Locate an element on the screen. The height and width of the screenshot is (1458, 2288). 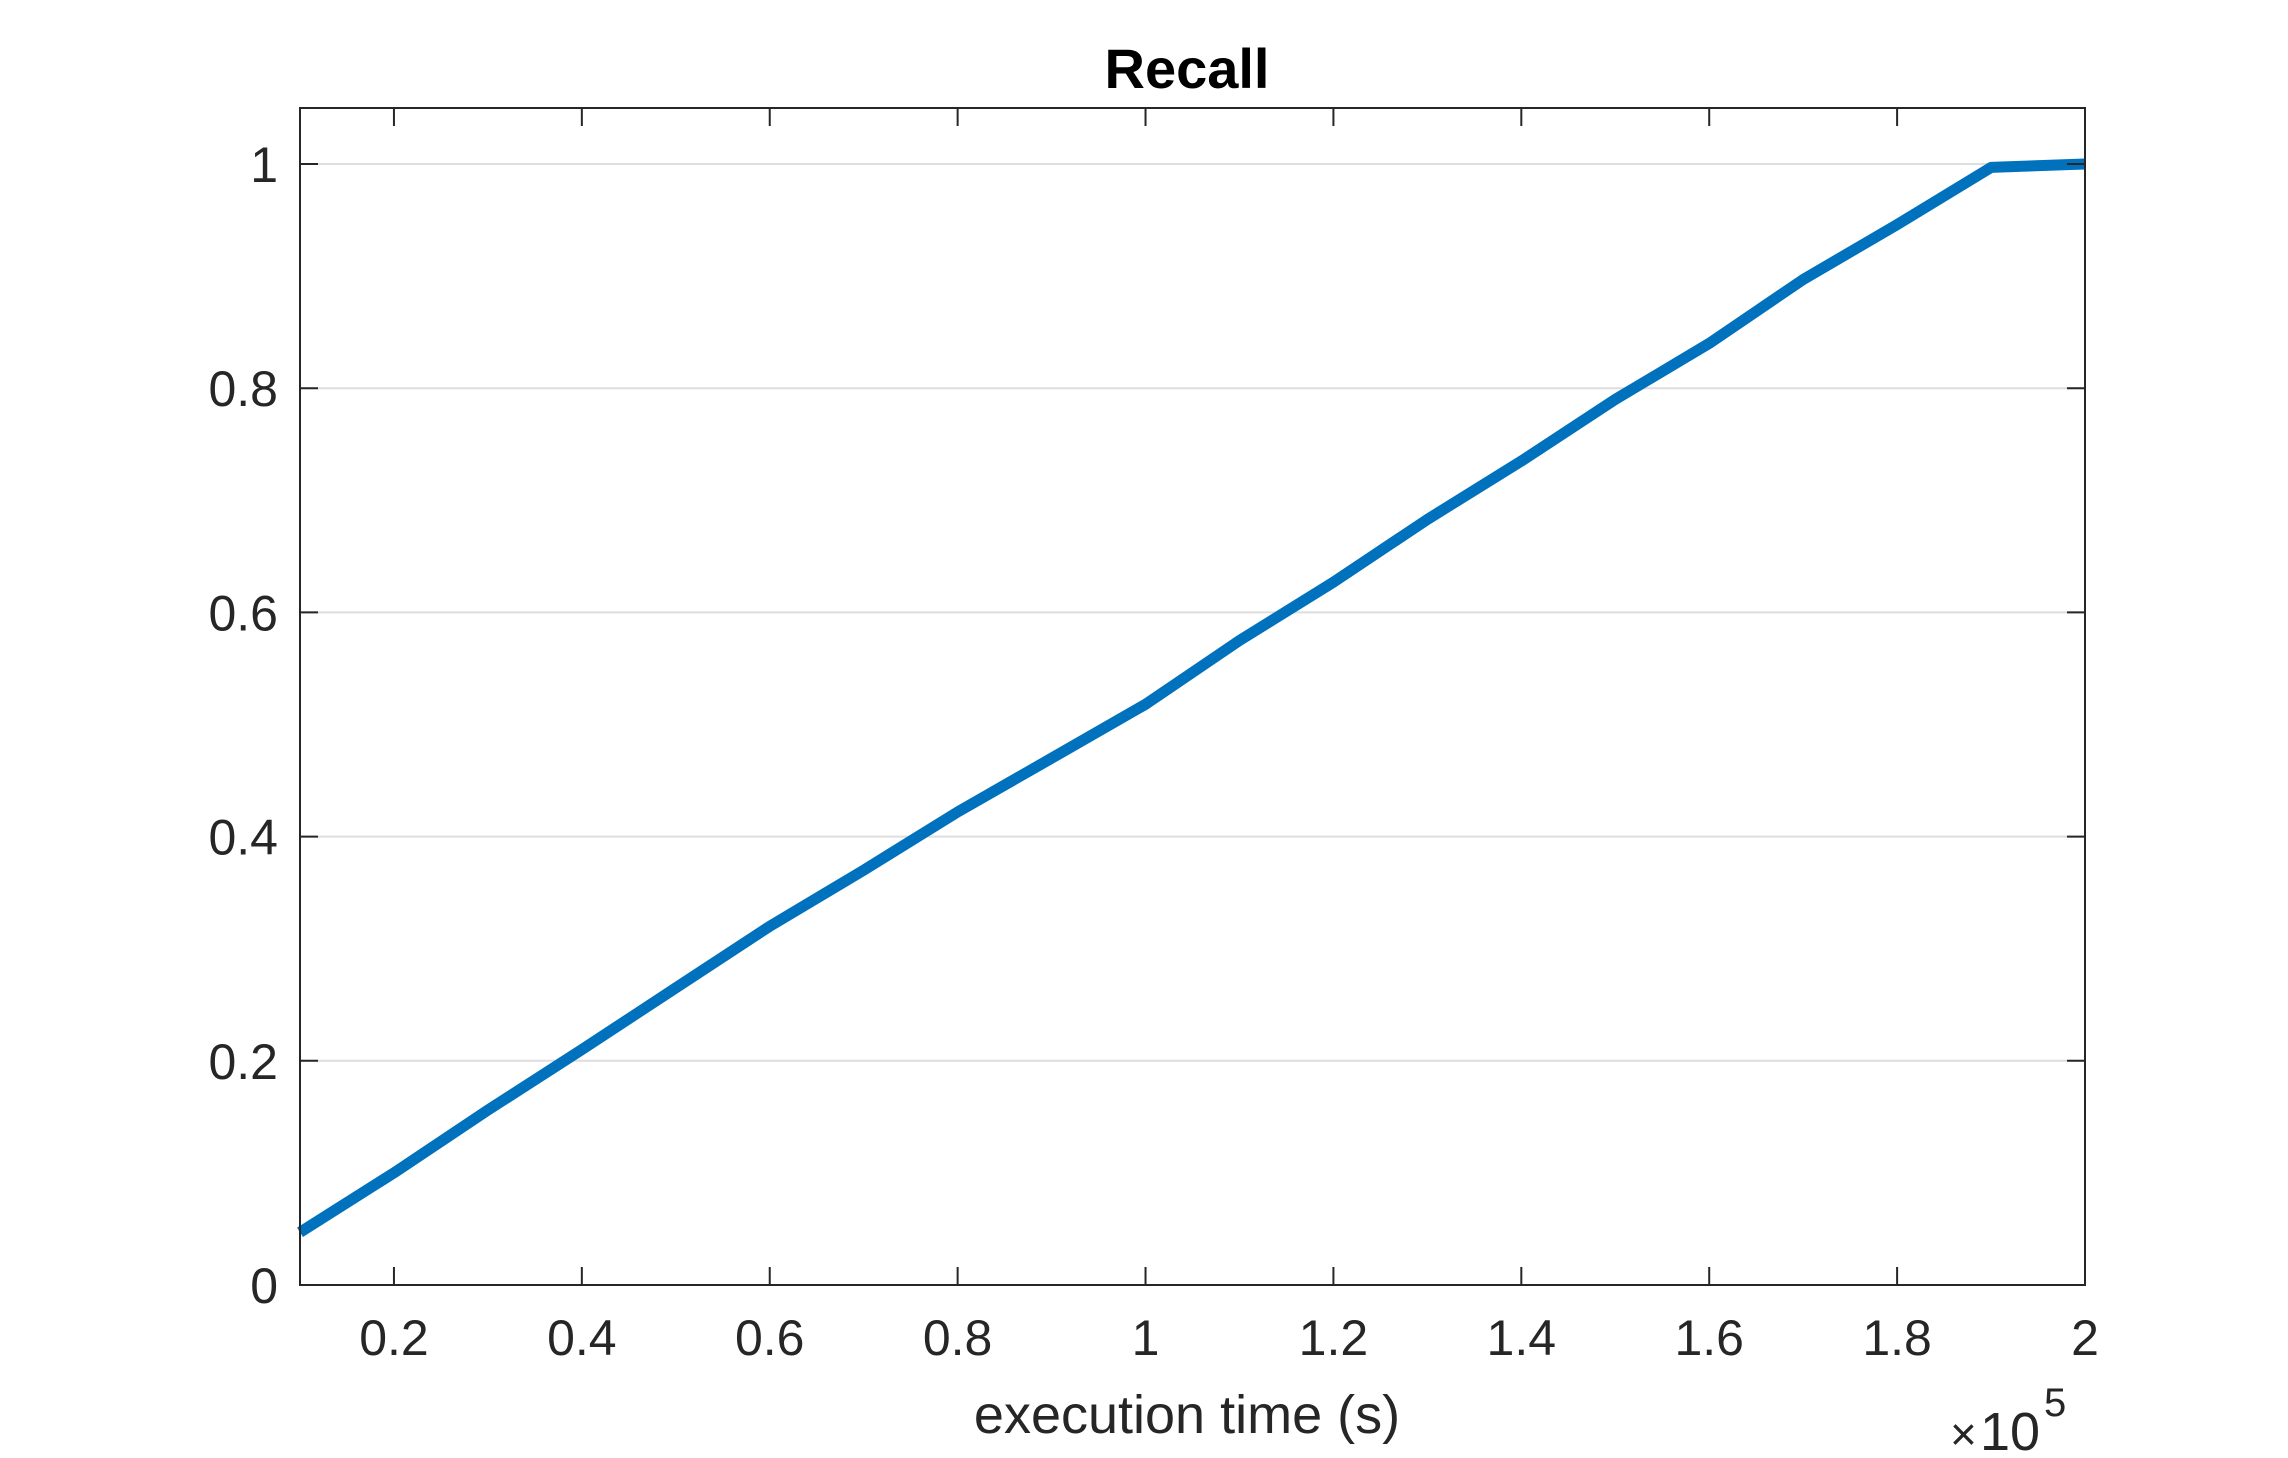
x-tick-label: 0.6 is located at coordinates (770, 1338).